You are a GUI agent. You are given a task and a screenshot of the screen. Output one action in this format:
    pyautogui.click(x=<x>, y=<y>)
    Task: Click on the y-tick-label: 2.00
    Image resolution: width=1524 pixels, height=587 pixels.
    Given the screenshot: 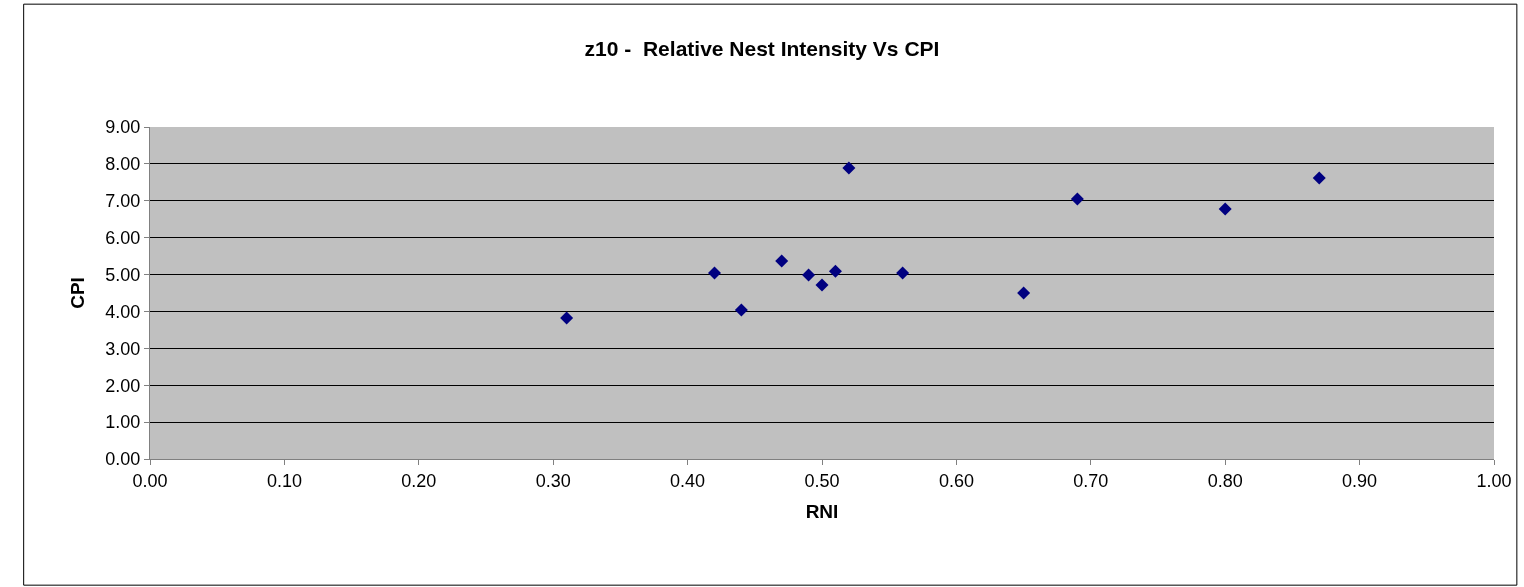 What is the action you would take?
    pyautogui.click(x=123, y=385)
    